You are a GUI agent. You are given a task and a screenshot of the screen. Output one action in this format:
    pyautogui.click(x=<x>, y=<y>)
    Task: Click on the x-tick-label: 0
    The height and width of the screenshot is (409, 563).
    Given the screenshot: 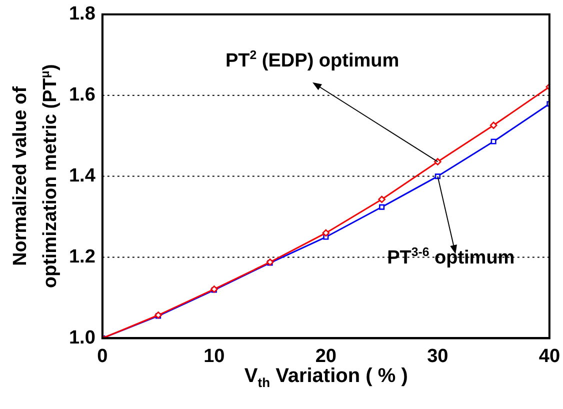 What is the action you would take?
    pyautogui.click(x=102, y=356)
    